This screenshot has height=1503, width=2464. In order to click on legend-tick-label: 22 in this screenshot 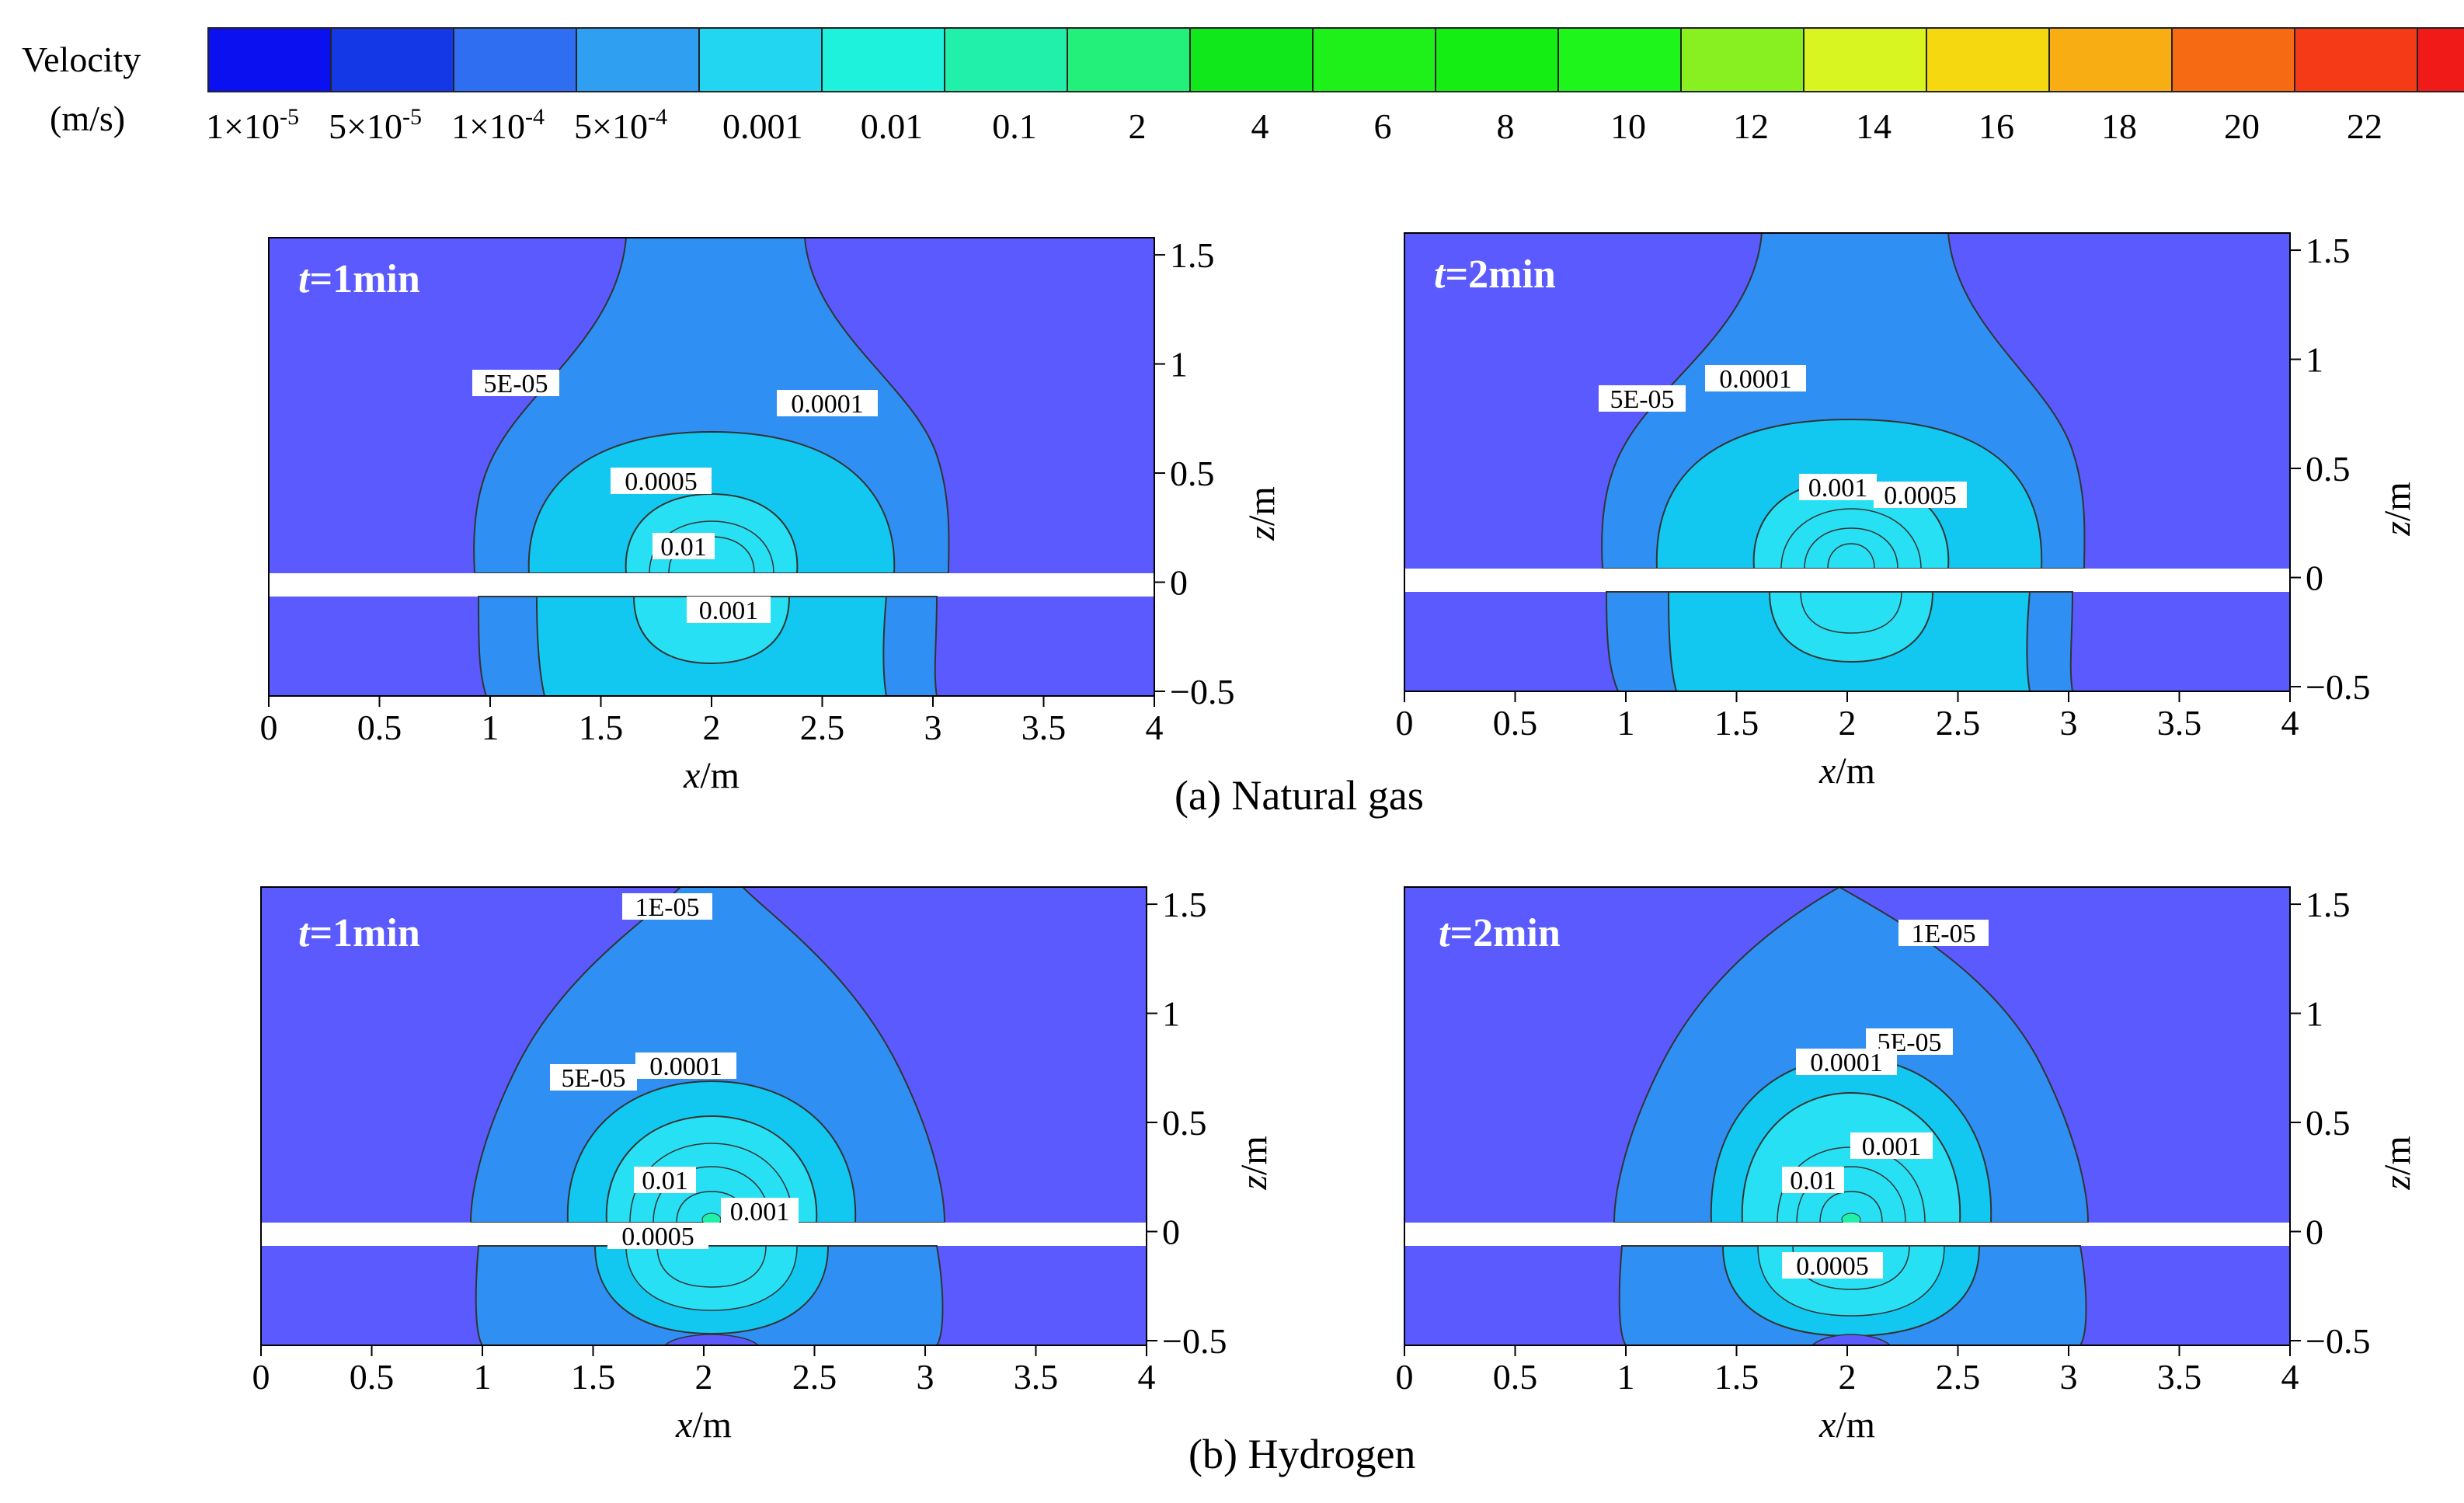, I will do `click(2365, 126)`.